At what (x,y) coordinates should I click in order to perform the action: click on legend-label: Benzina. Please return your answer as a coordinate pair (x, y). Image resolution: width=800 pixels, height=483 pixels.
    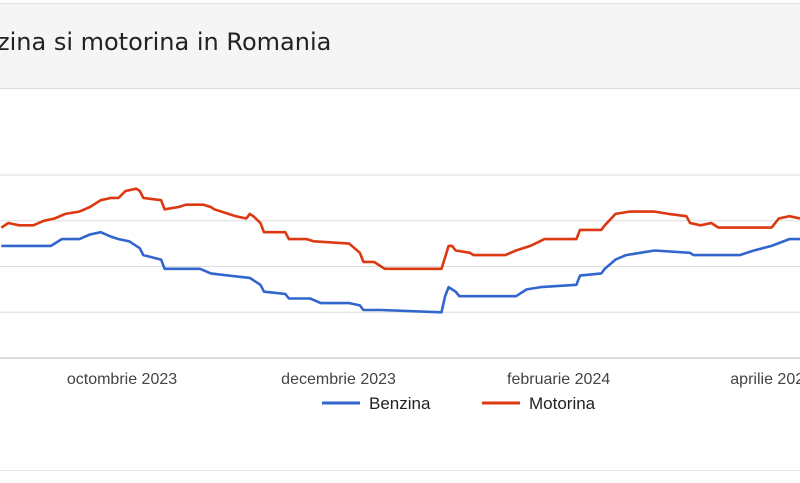
    Looking at the image, I should click on (400, 403).